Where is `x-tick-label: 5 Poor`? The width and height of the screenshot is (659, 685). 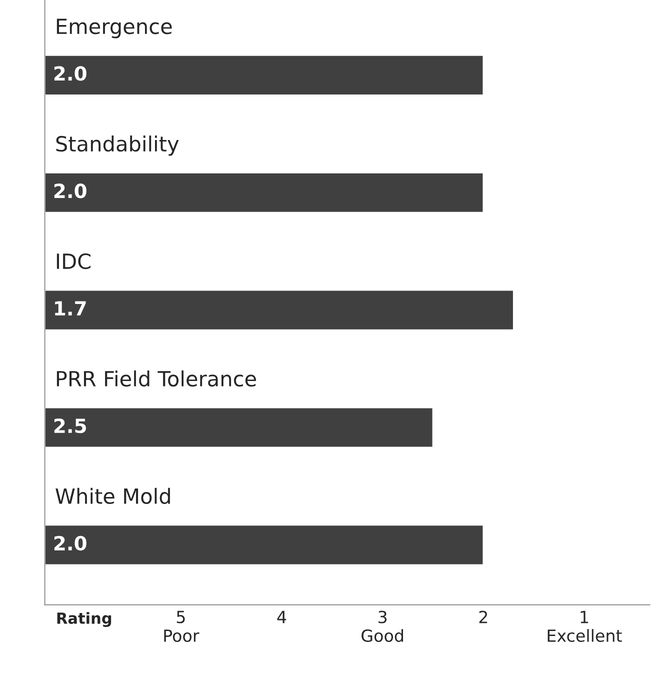 x-tick-label: 5 Poor is located at coordinates (182, 626).